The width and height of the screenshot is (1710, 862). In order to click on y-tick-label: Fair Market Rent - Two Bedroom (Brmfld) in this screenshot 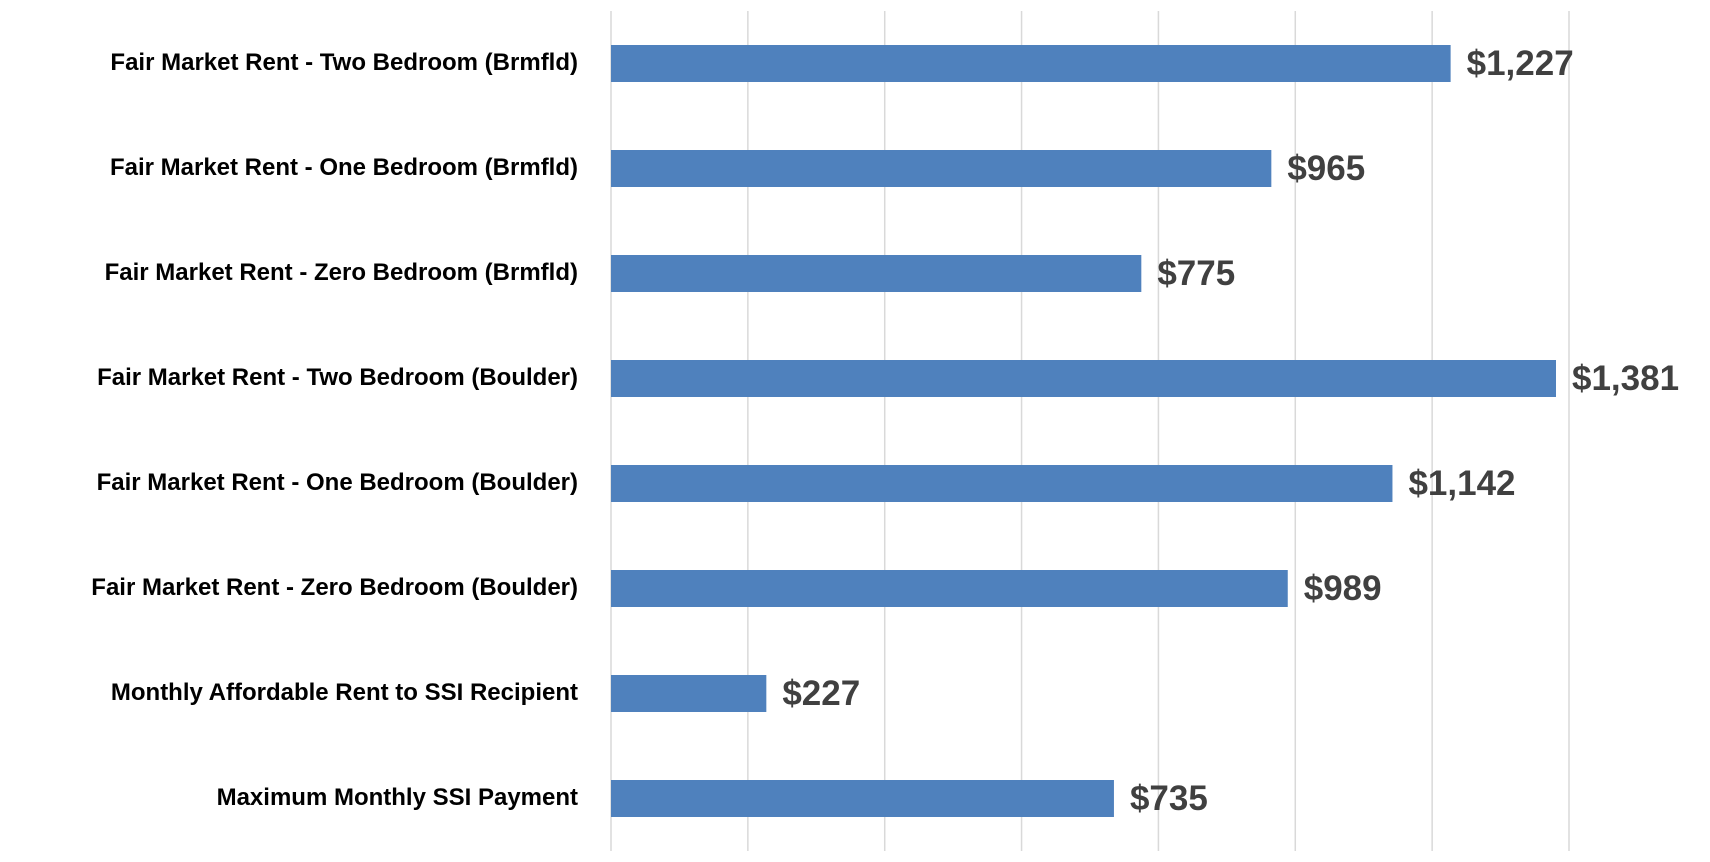, I will do `click(344, 62)`.